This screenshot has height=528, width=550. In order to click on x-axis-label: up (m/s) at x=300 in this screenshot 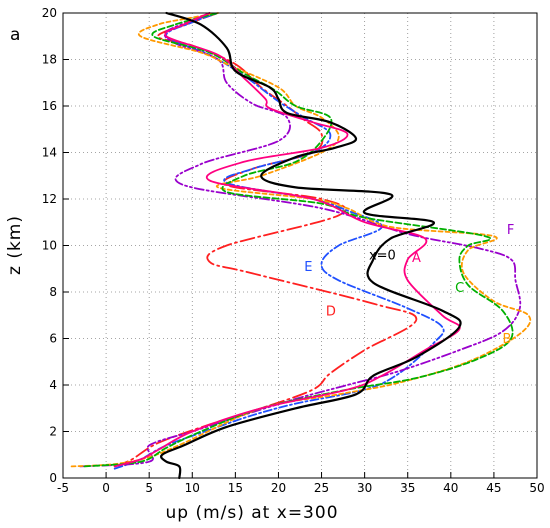, I will do `click(251, 513)`.